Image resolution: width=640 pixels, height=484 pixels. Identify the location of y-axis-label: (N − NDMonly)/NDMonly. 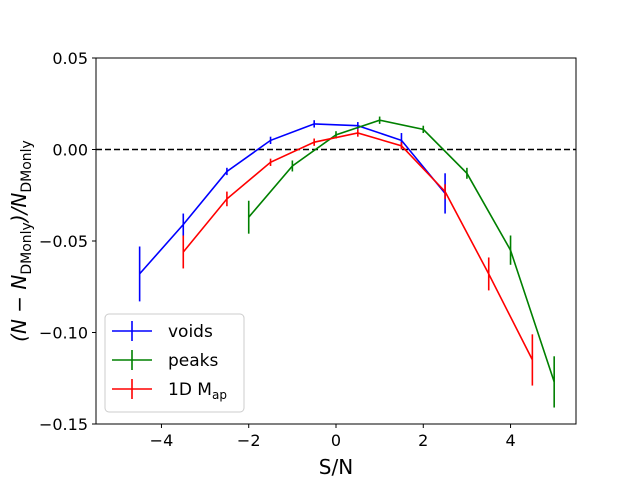
(21, 241).